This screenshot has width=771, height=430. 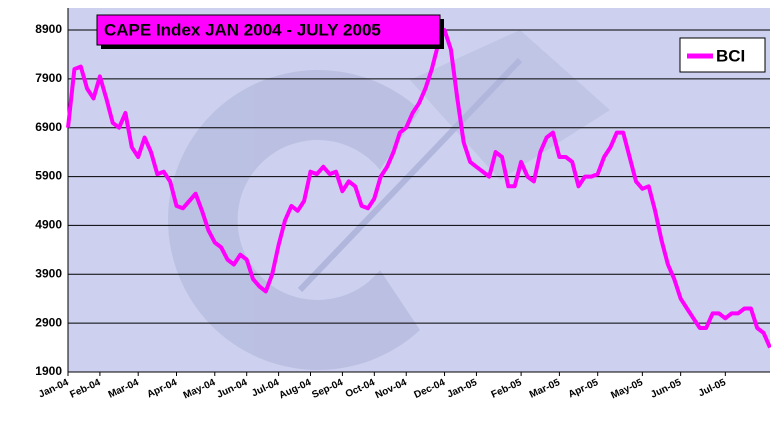 I want to click on x-tick-label: Jul-05, so click(x=712, y=388).